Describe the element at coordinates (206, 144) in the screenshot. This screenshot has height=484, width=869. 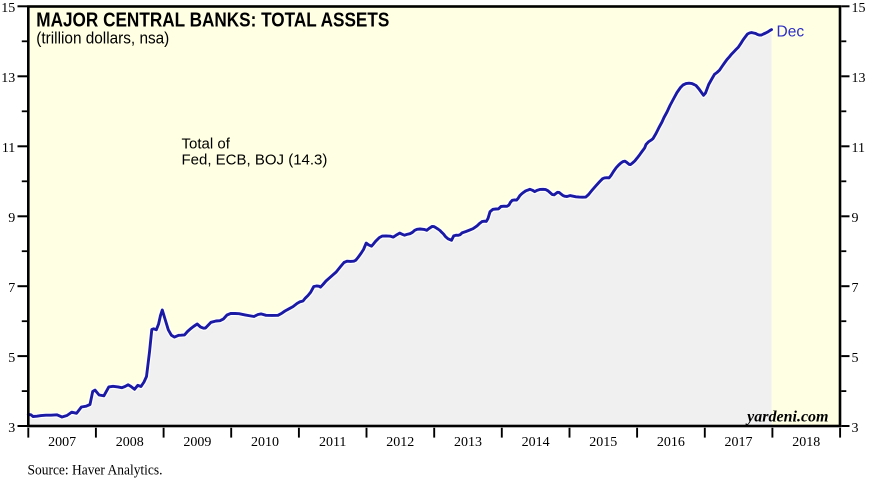
I see `svg-text: Total of` at that location.